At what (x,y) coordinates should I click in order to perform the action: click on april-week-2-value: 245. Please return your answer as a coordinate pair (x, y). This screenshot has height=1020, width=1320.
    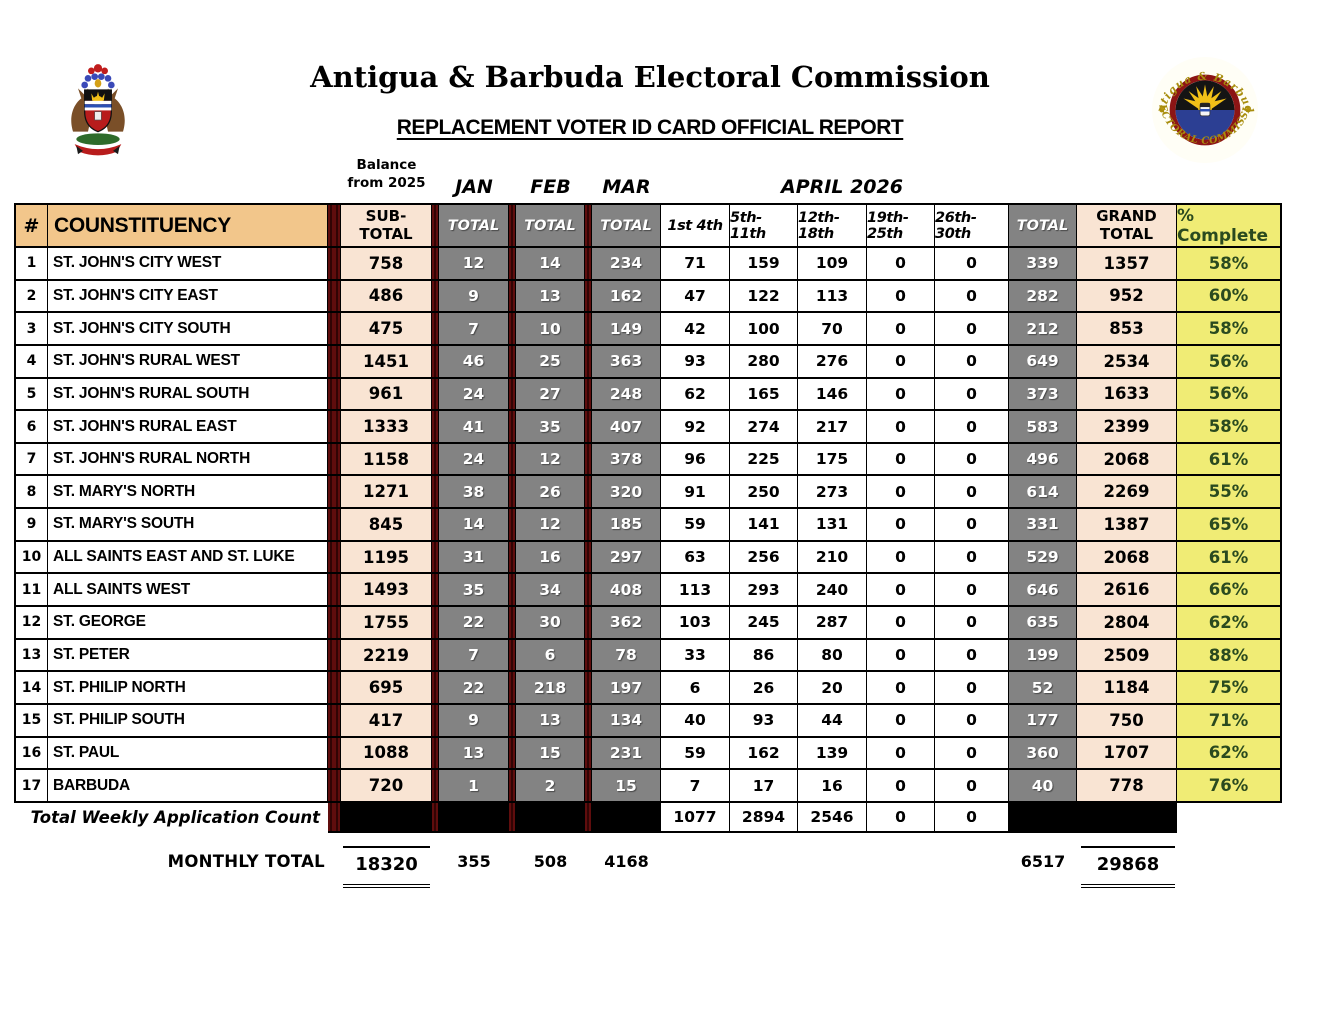
    Looking at the image, I should click on (764, 623).